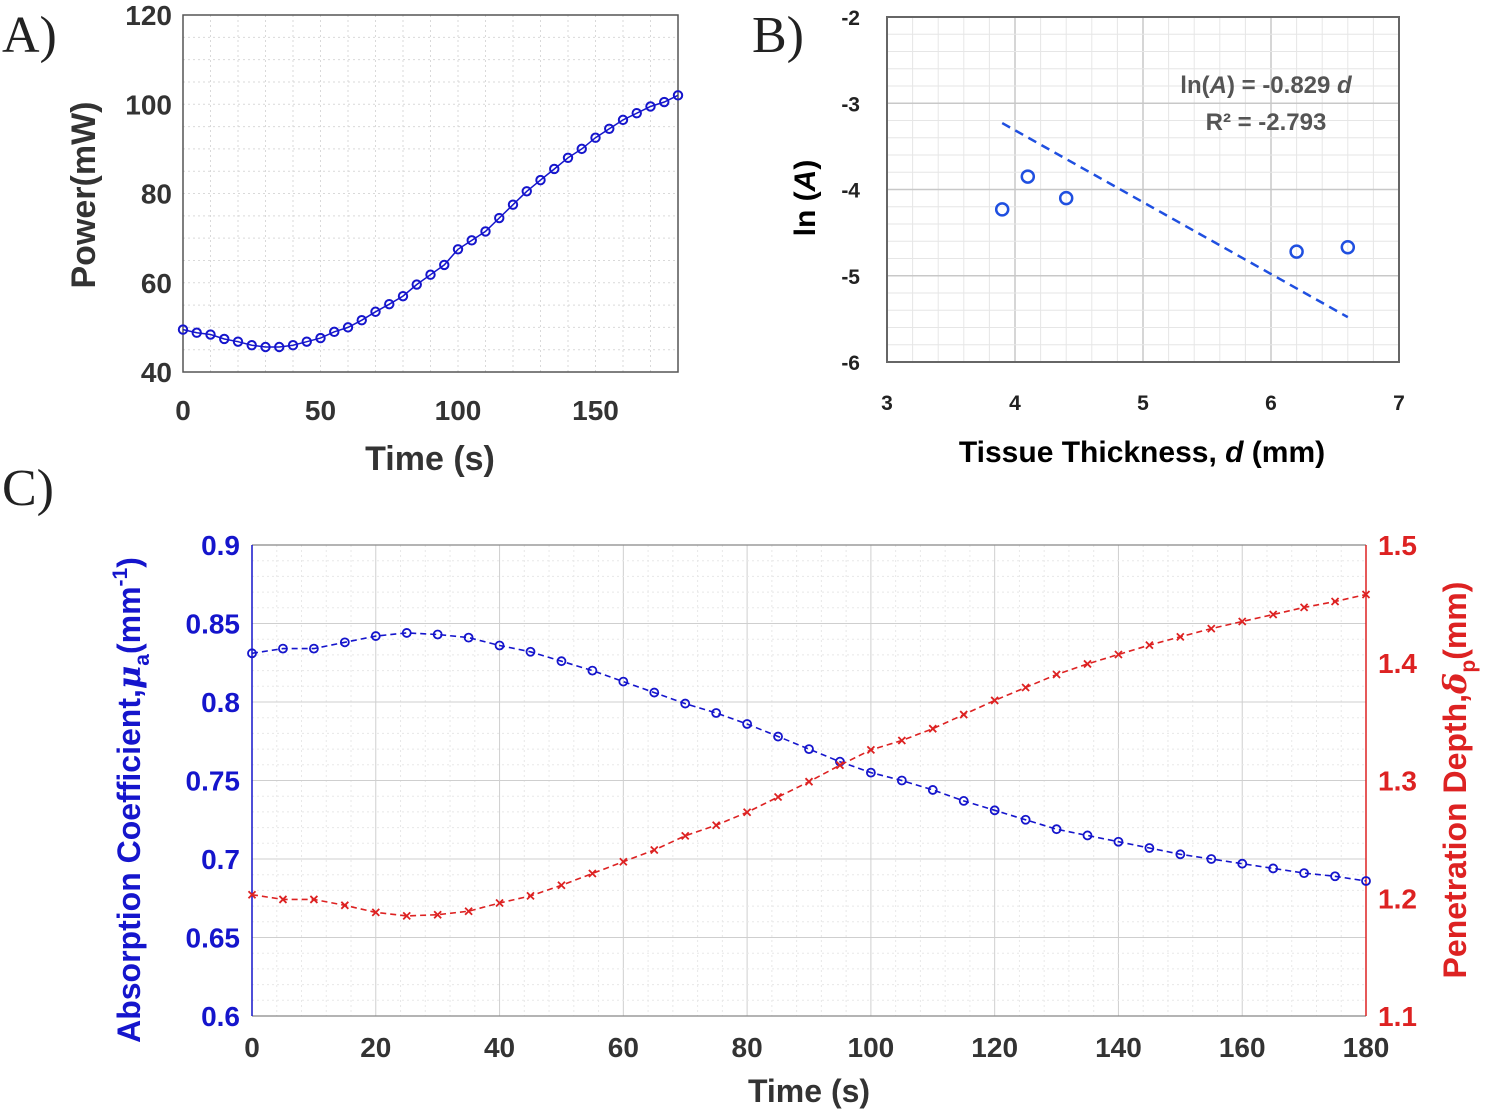 This screenshot has width=1495, height=1114. Describe the element at coordinates (220, 702) in the screenshot. I see `y-tick-label-left: 0.8` at that location.